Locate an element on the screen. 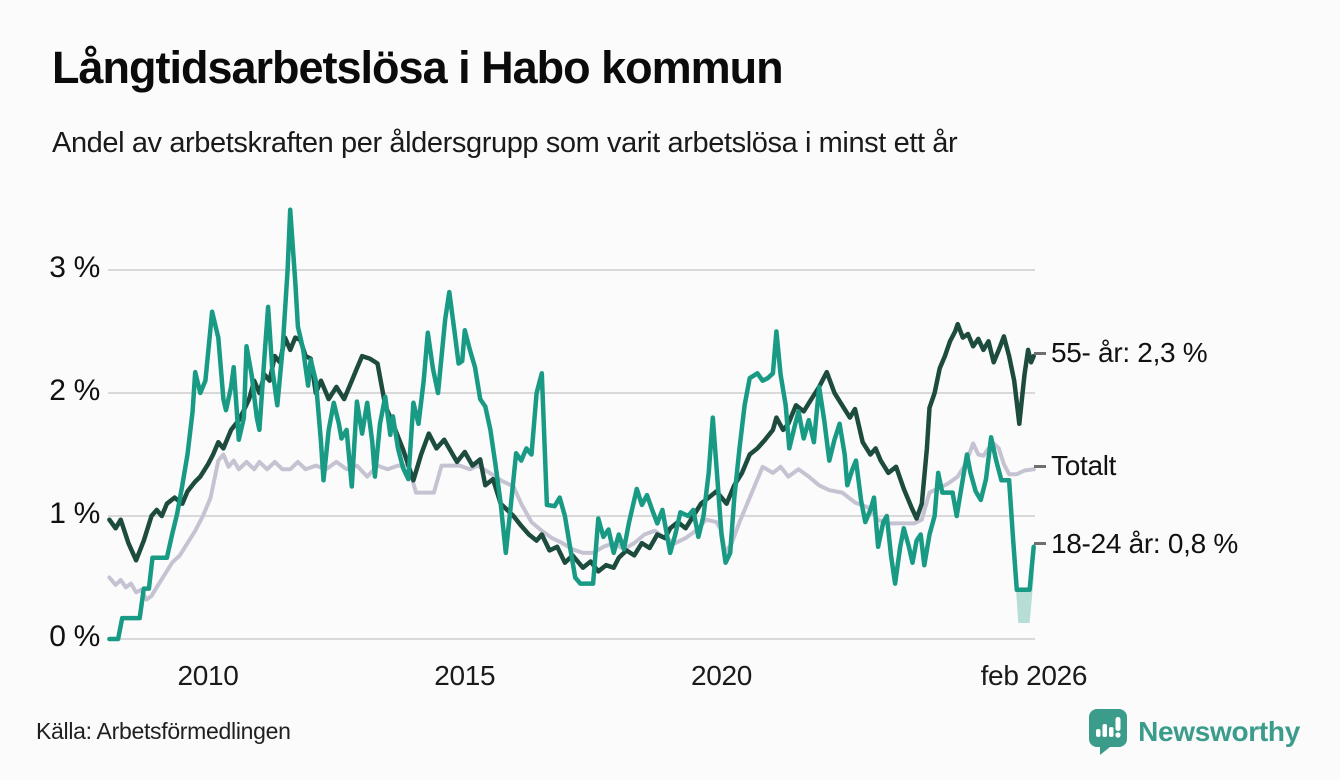  page-title: Långtidsarbetslösa i Habo kommun is located at coordinates (418, 67).